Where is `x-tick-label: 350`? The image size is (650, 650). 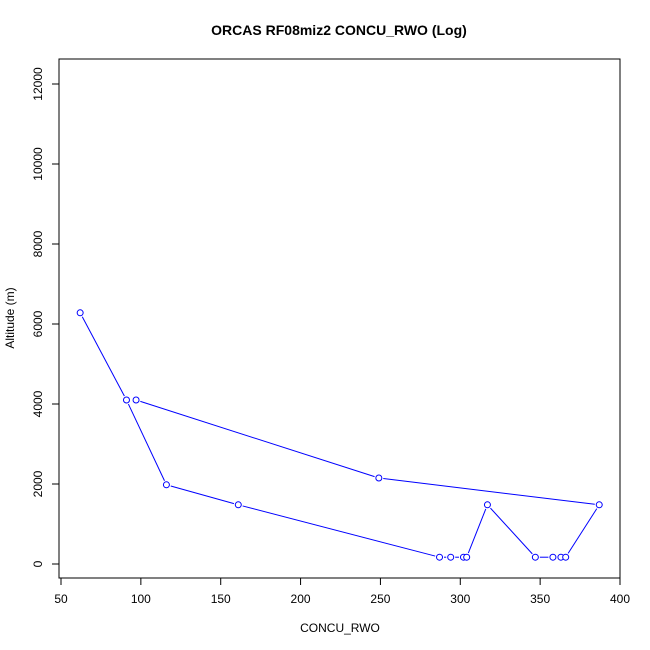
x-tick-label: 350 is located at coordinates (540, 599).